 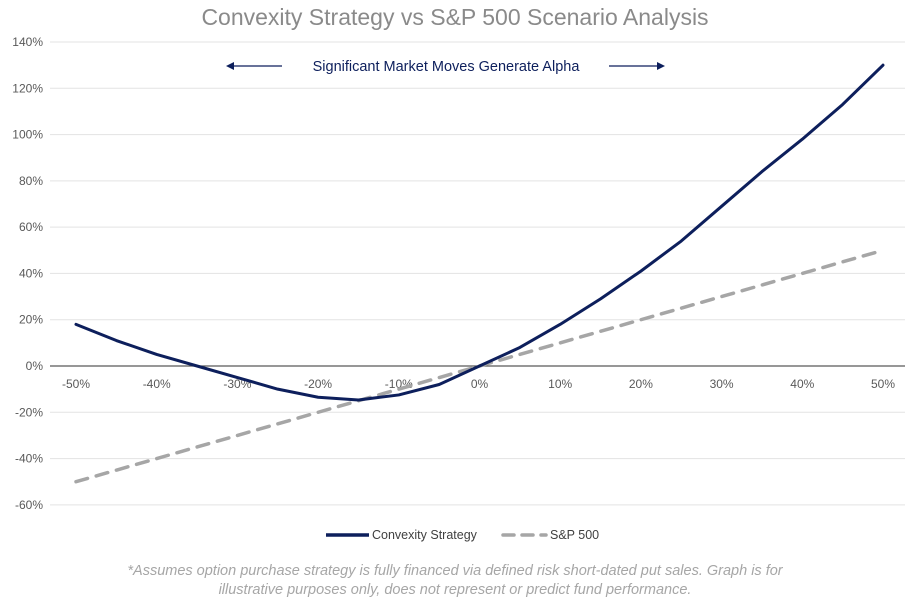 What do you see at coordinates (31, 227) in the screenshot?
I see `y-tick-label: 60%` at bounding box center [31, 227].